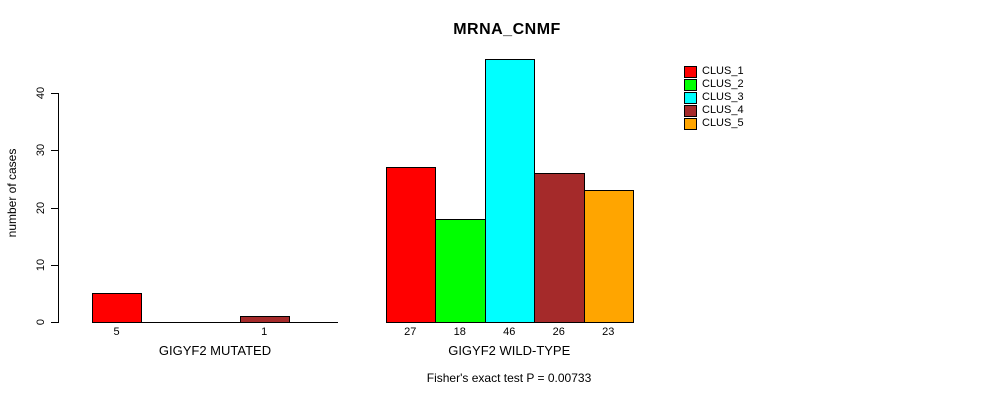 The height and width of the screenshot is (400, 990). Describe the element at coordinates (41, 207) in the screenshot. I see `y-tick-label: 20` at that location.